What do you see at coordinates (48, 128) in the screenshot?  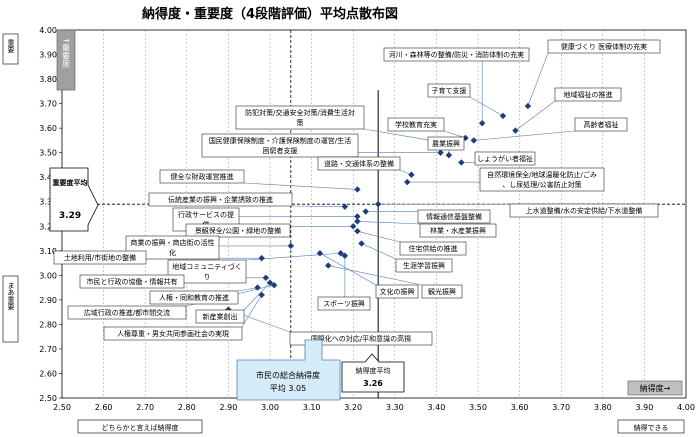 I see `y-tick-label: 3.60` at bounding box center [48, 128].